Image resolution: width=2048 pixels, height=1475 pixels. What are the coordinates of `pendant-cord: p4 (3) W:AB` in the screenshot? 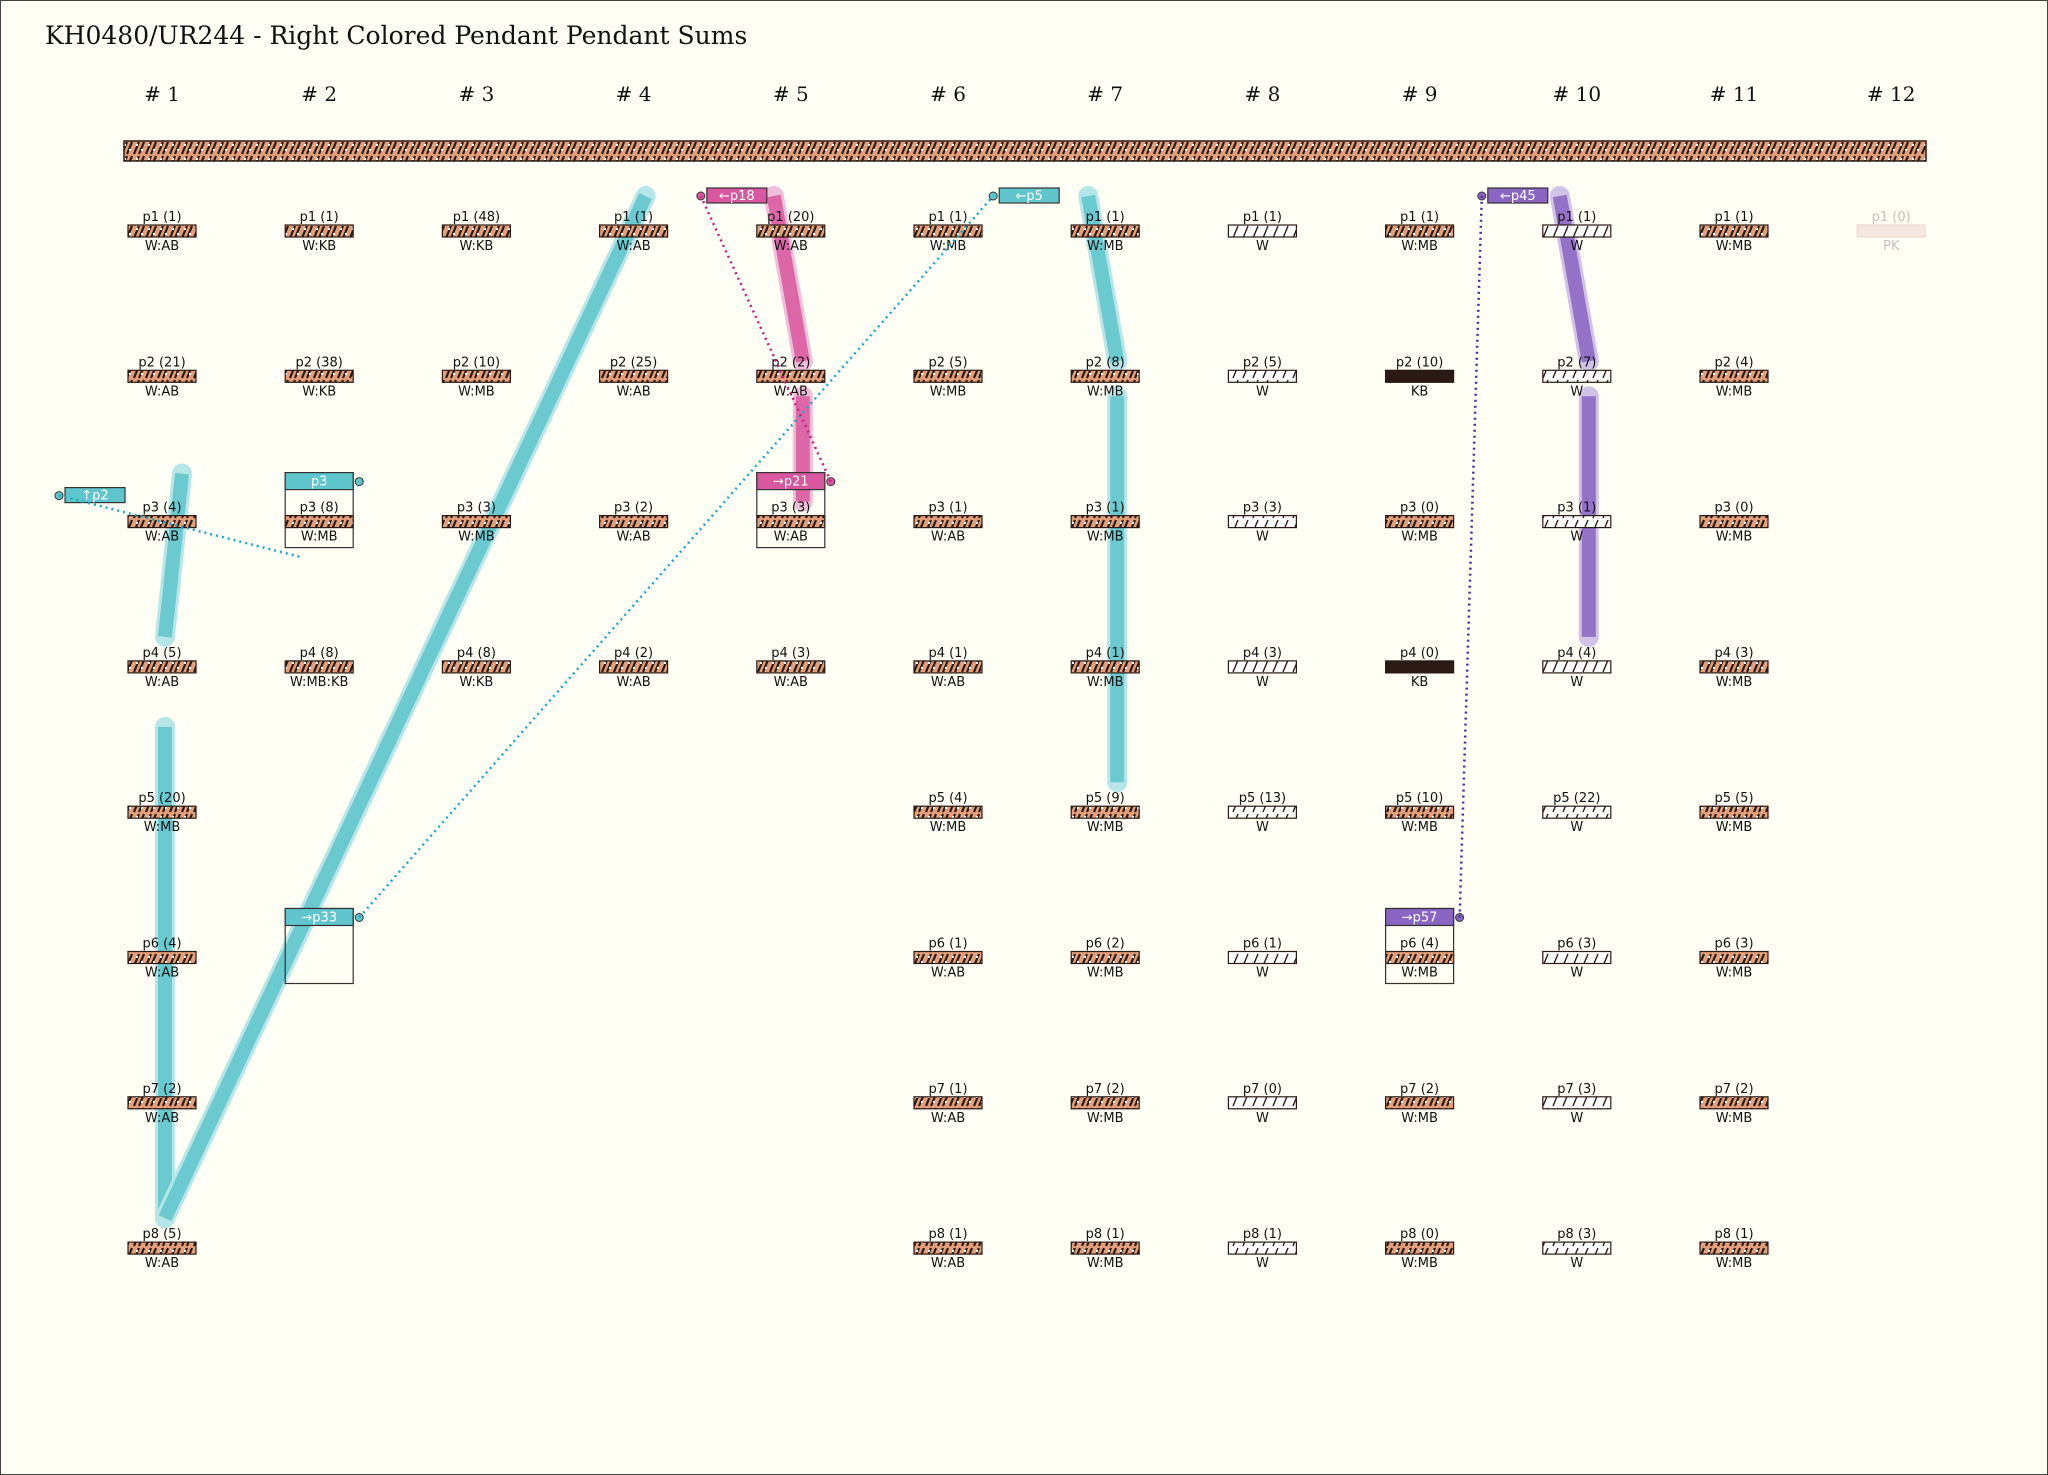 It's located at (791, 668).